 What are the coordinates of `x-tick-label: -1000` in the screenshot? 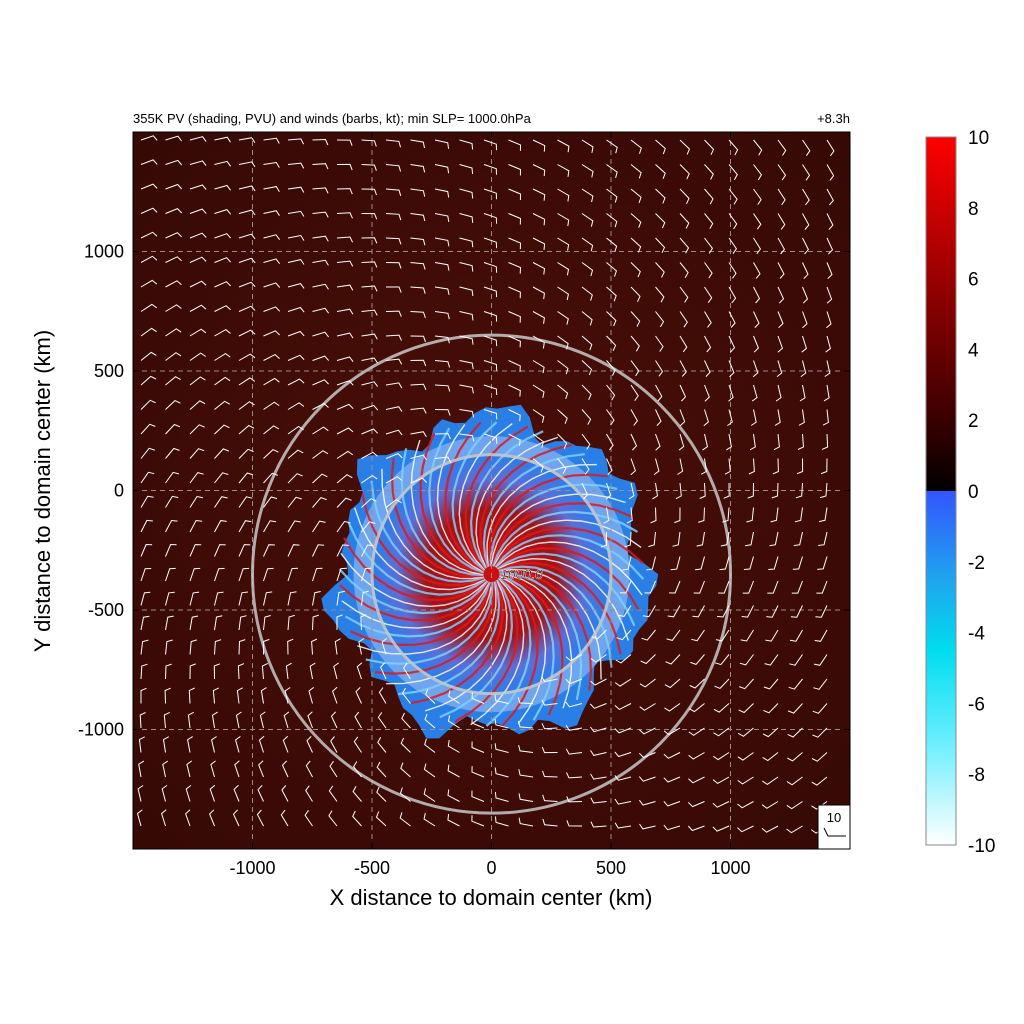 It's located at (252, 868).